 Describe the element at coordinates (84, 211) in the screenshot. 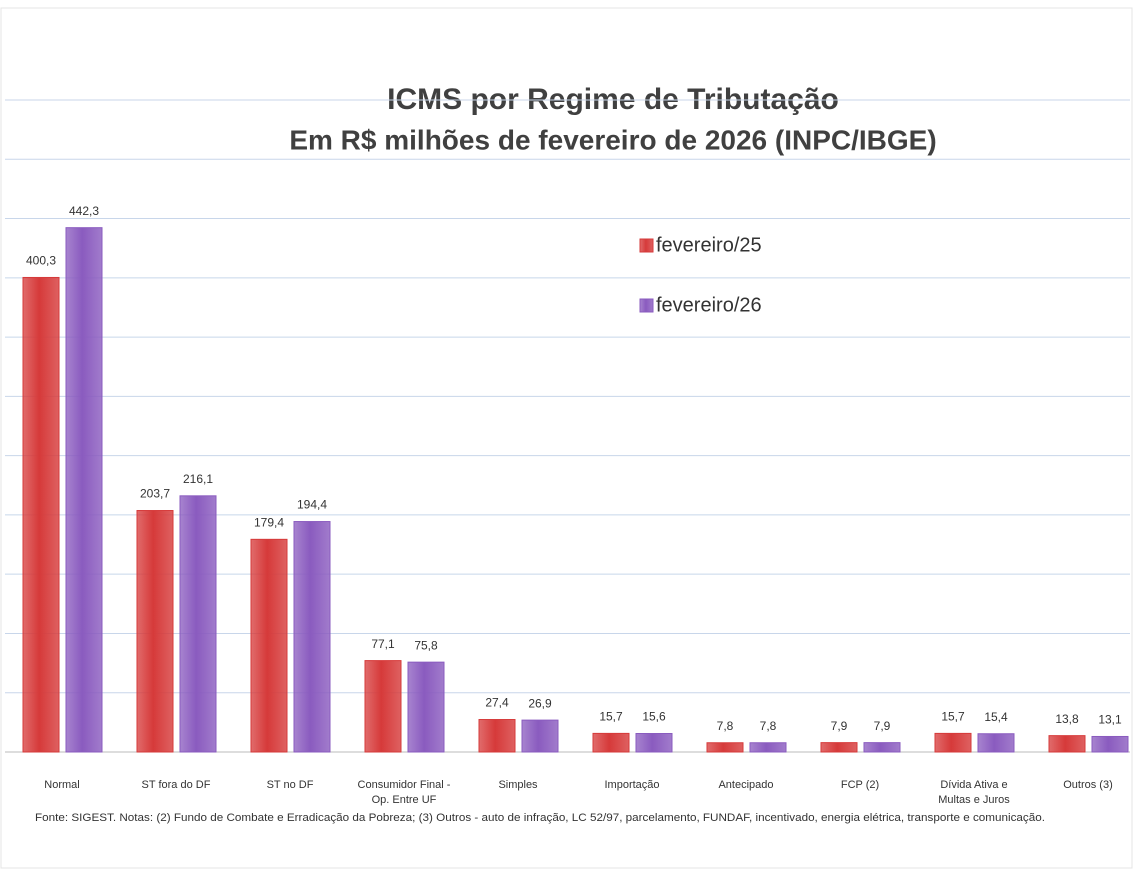

I see `value-label: 442,3` at that location.